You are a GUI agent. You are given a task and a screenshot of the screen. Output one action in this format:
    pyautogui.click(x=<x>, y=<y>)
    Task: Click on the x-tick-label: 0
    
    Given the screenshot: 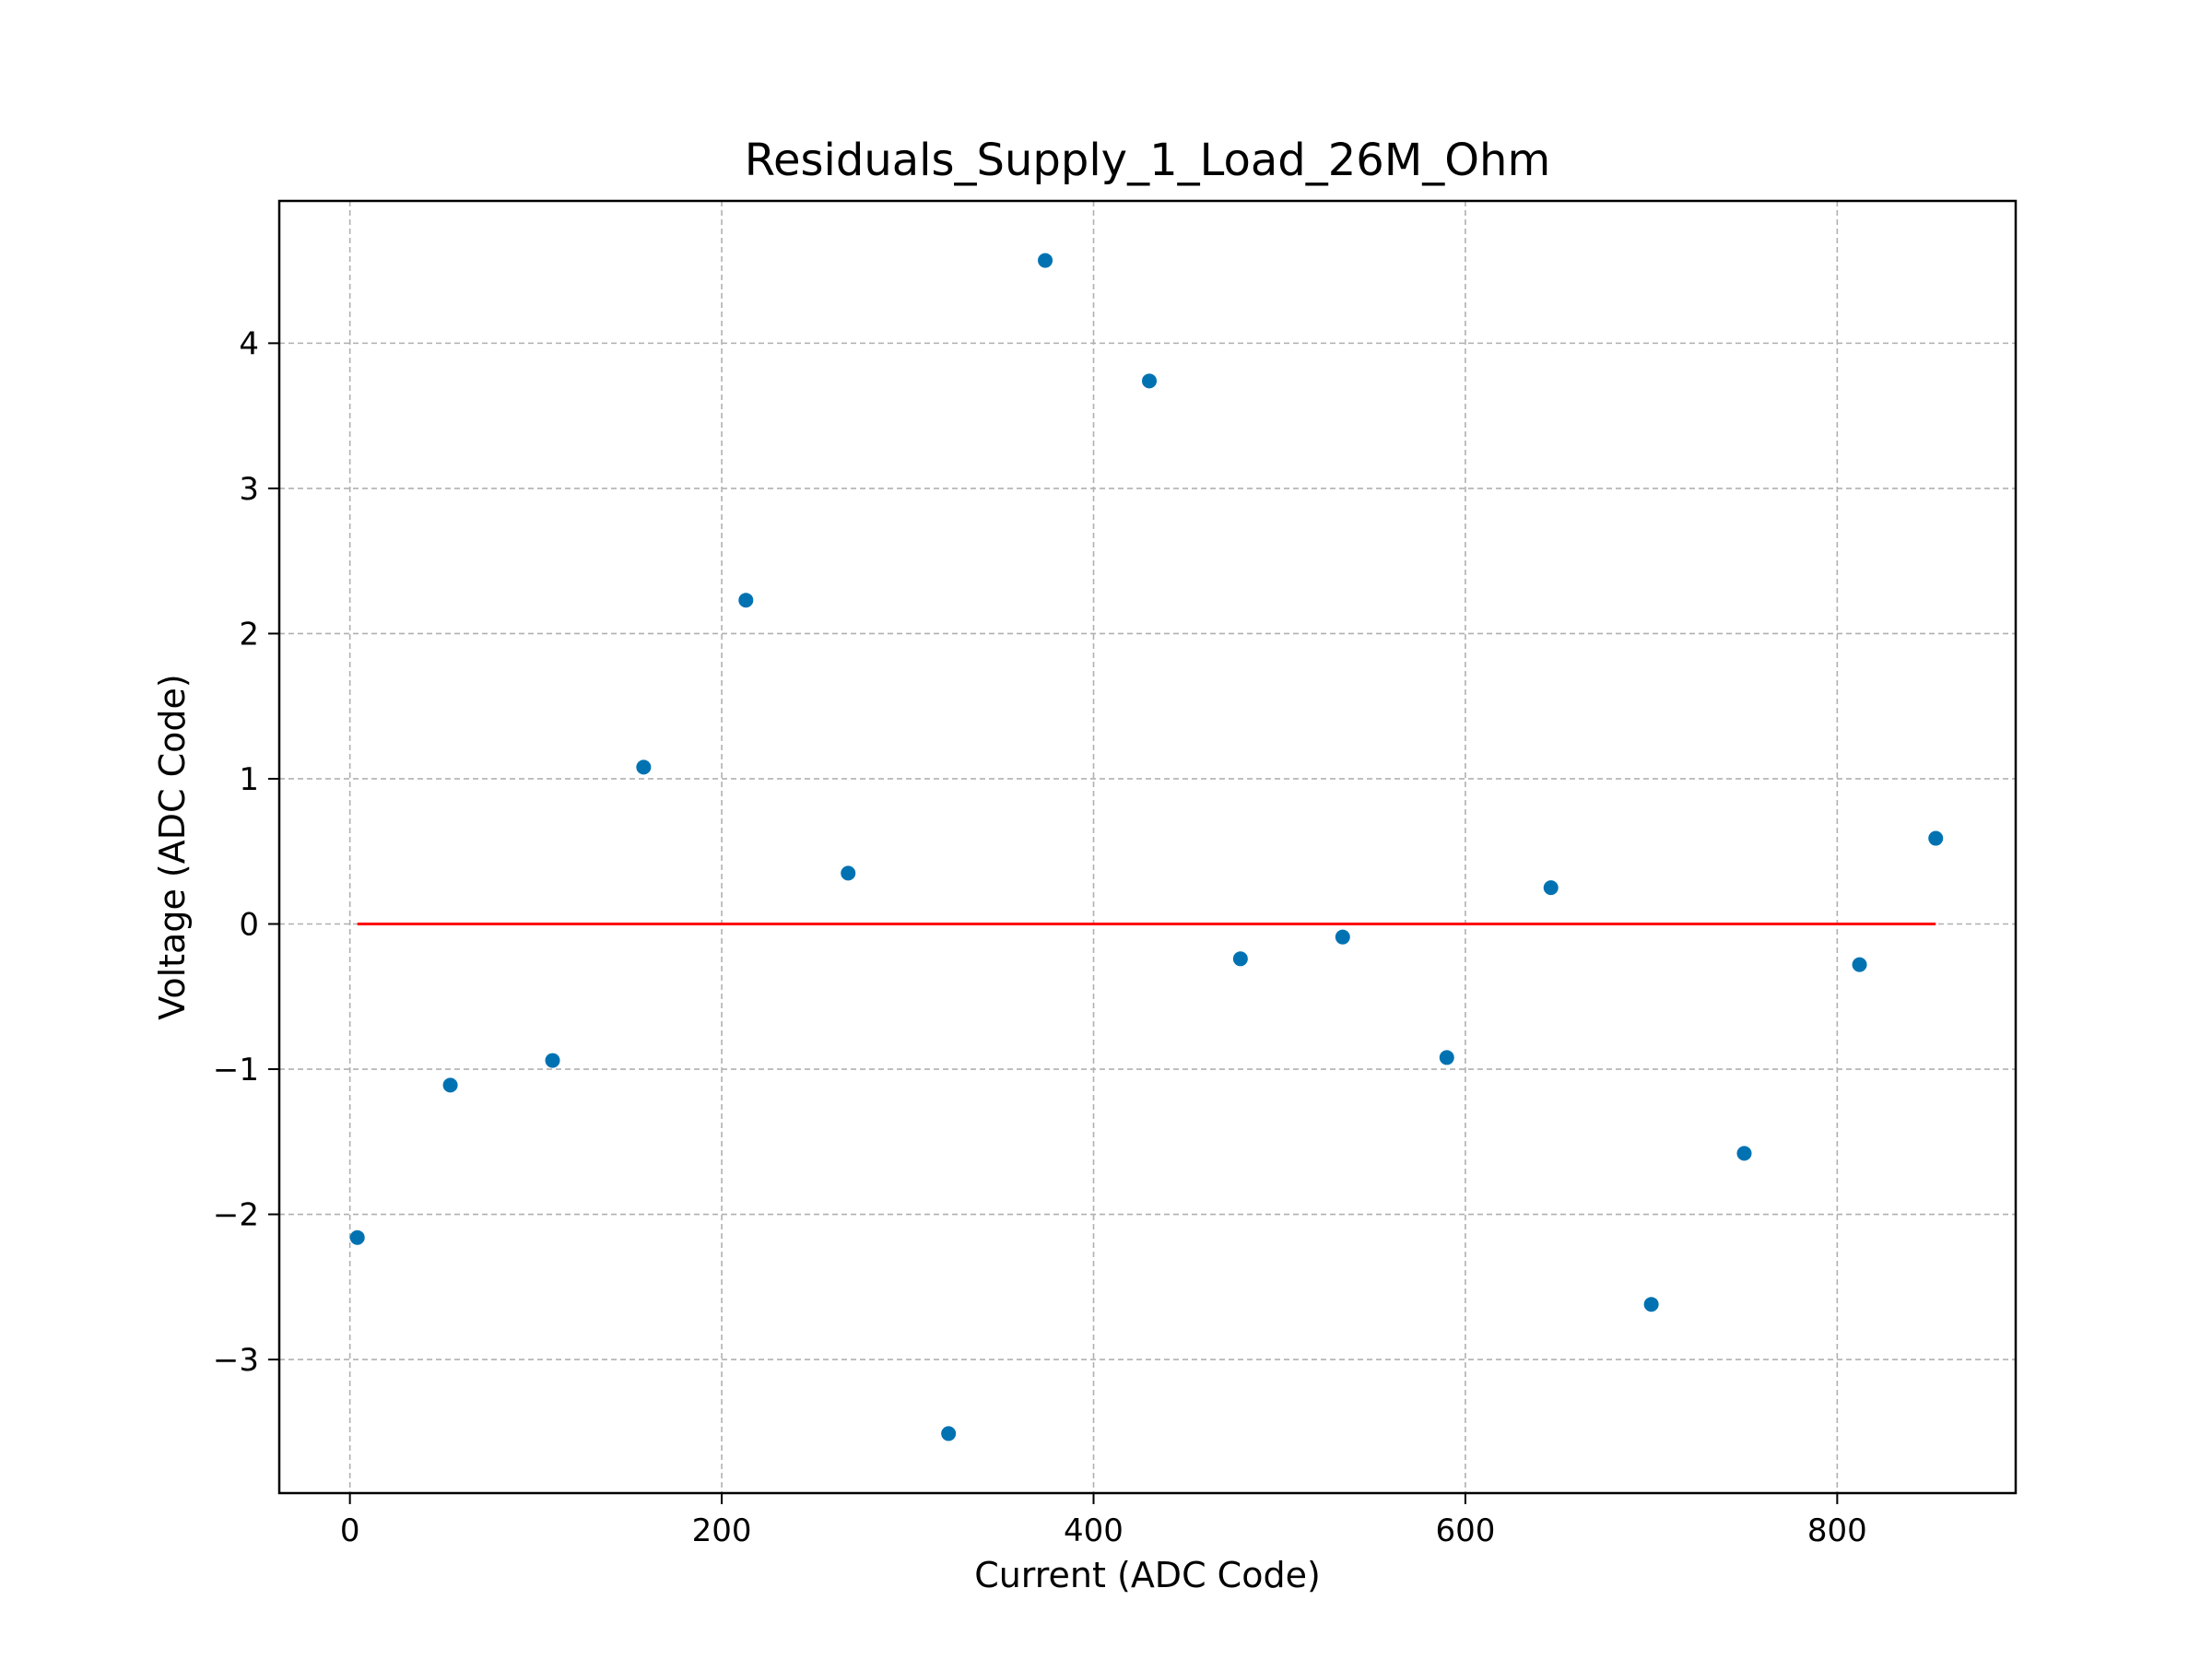 What is the action you would take?
    pyautogui.click(x=350, y=1530)
    